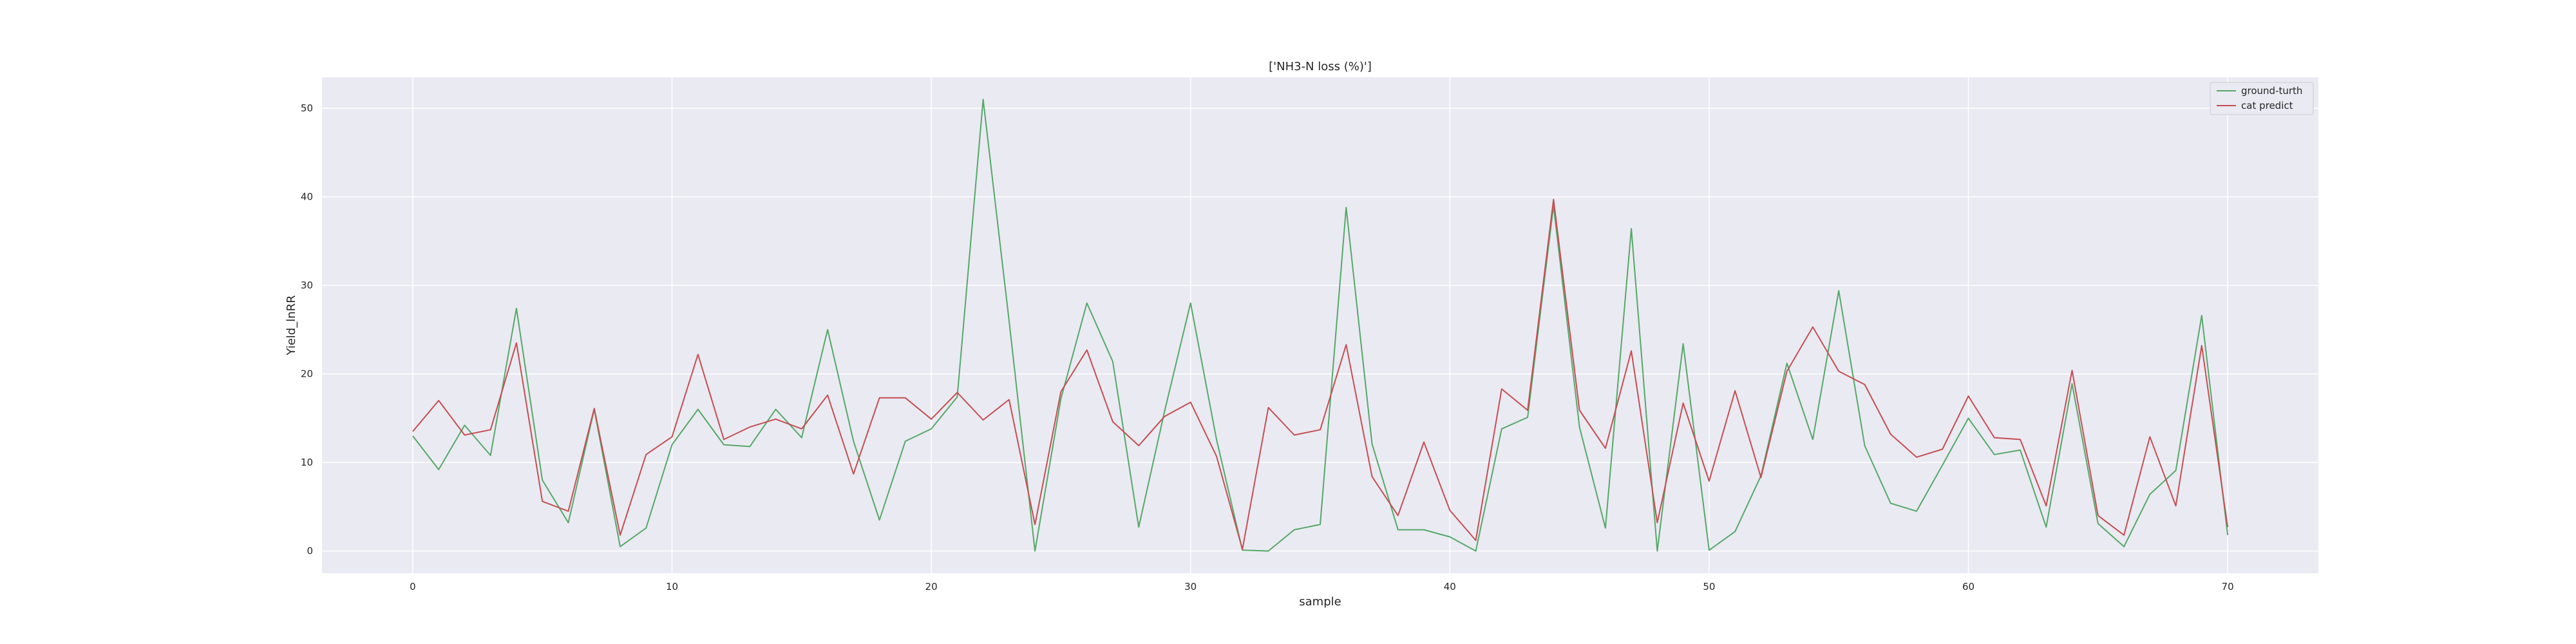 The width and height of the screenshot is (2576, 644). Describe the element at coordinates (307, 197) in the screenshot. I see `y-tick-label: 40` at that location.